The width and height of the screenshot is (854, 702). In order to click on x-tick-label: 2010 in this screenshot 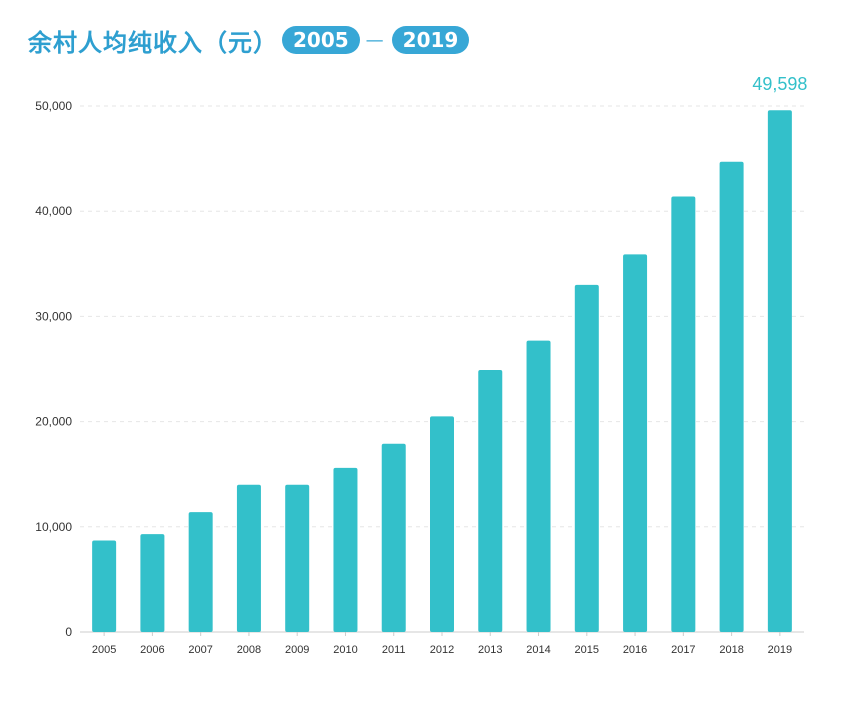, I will do `click(345, 650)`.